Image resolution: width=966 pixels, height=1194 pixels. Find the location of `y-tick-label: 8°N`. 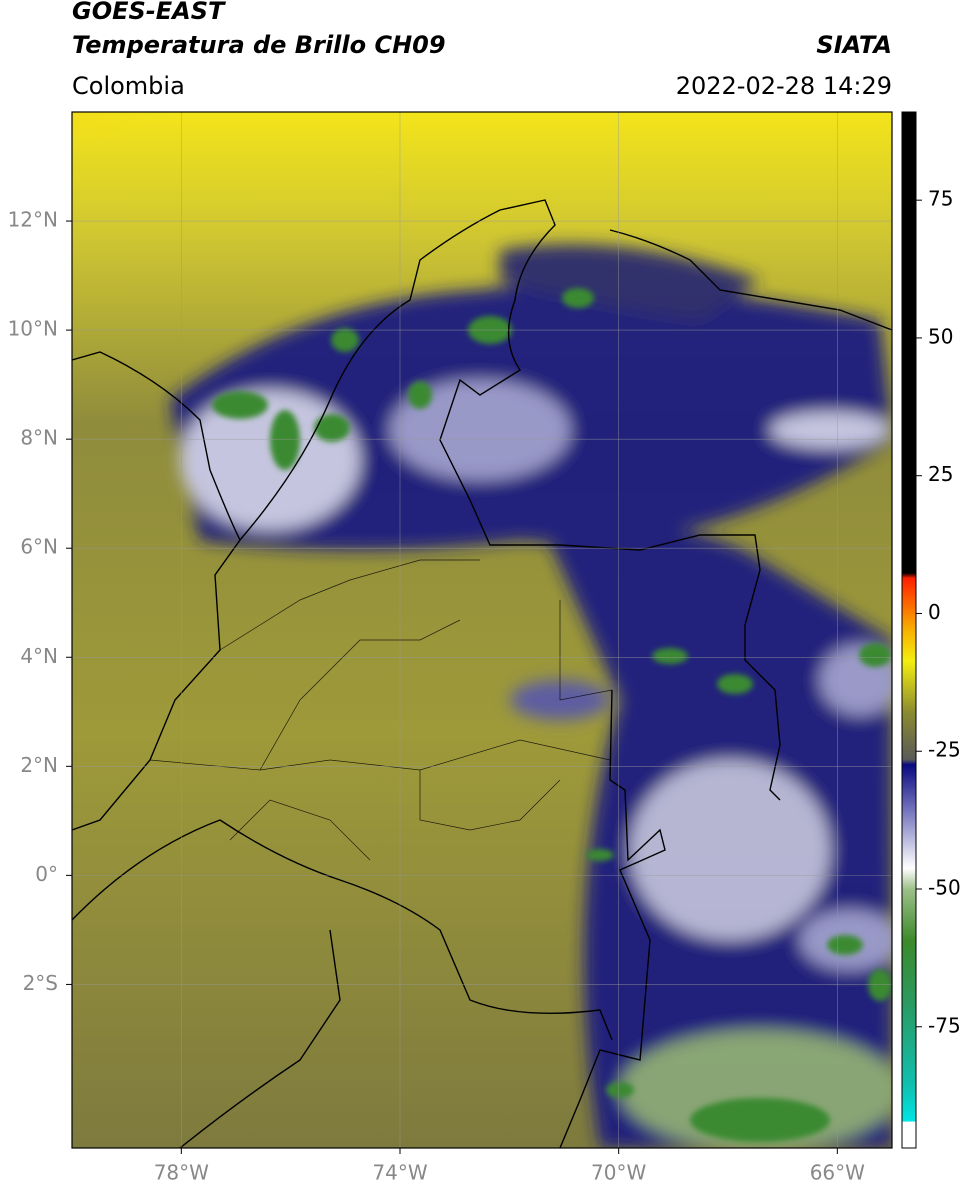

y-tick-label: 8°N is located at coordinates (39, 438).